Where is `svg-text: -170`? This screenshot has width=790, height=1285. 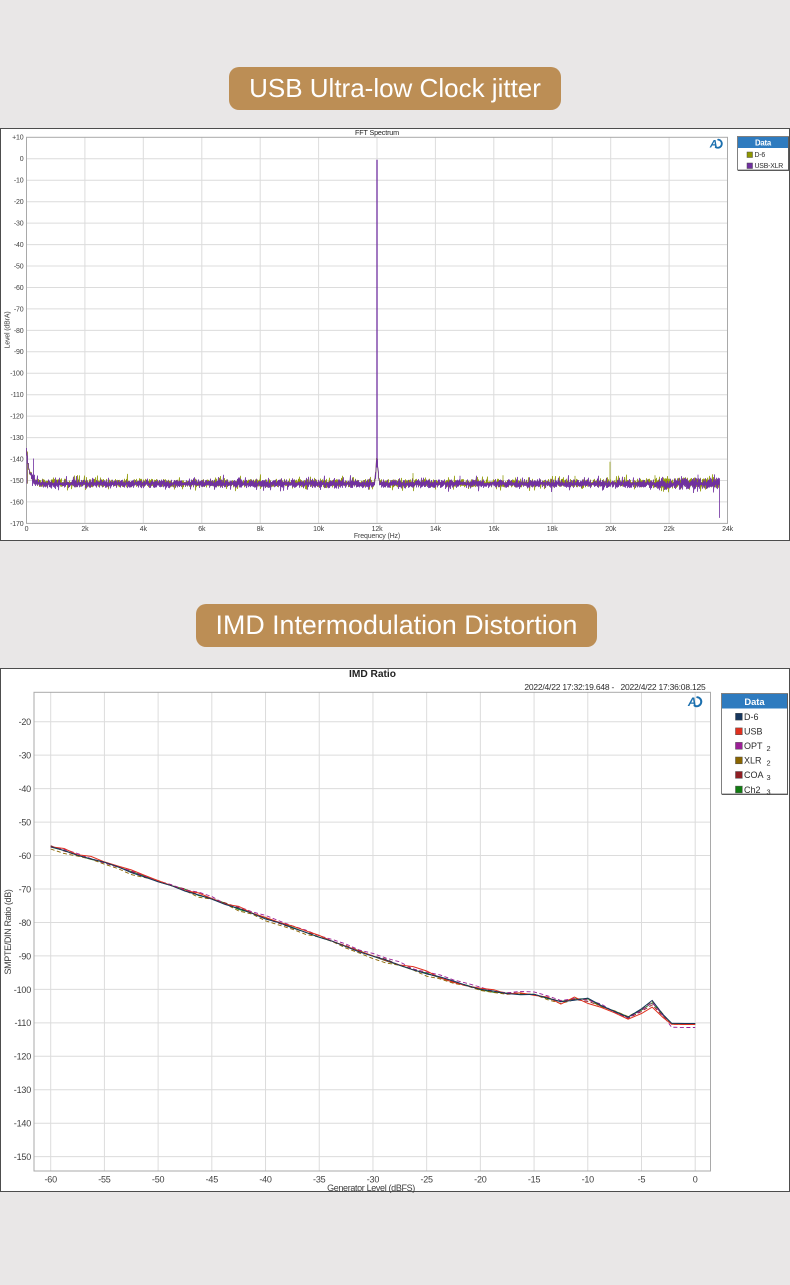
svg-text: -170 is located at coordinates (17, 524).